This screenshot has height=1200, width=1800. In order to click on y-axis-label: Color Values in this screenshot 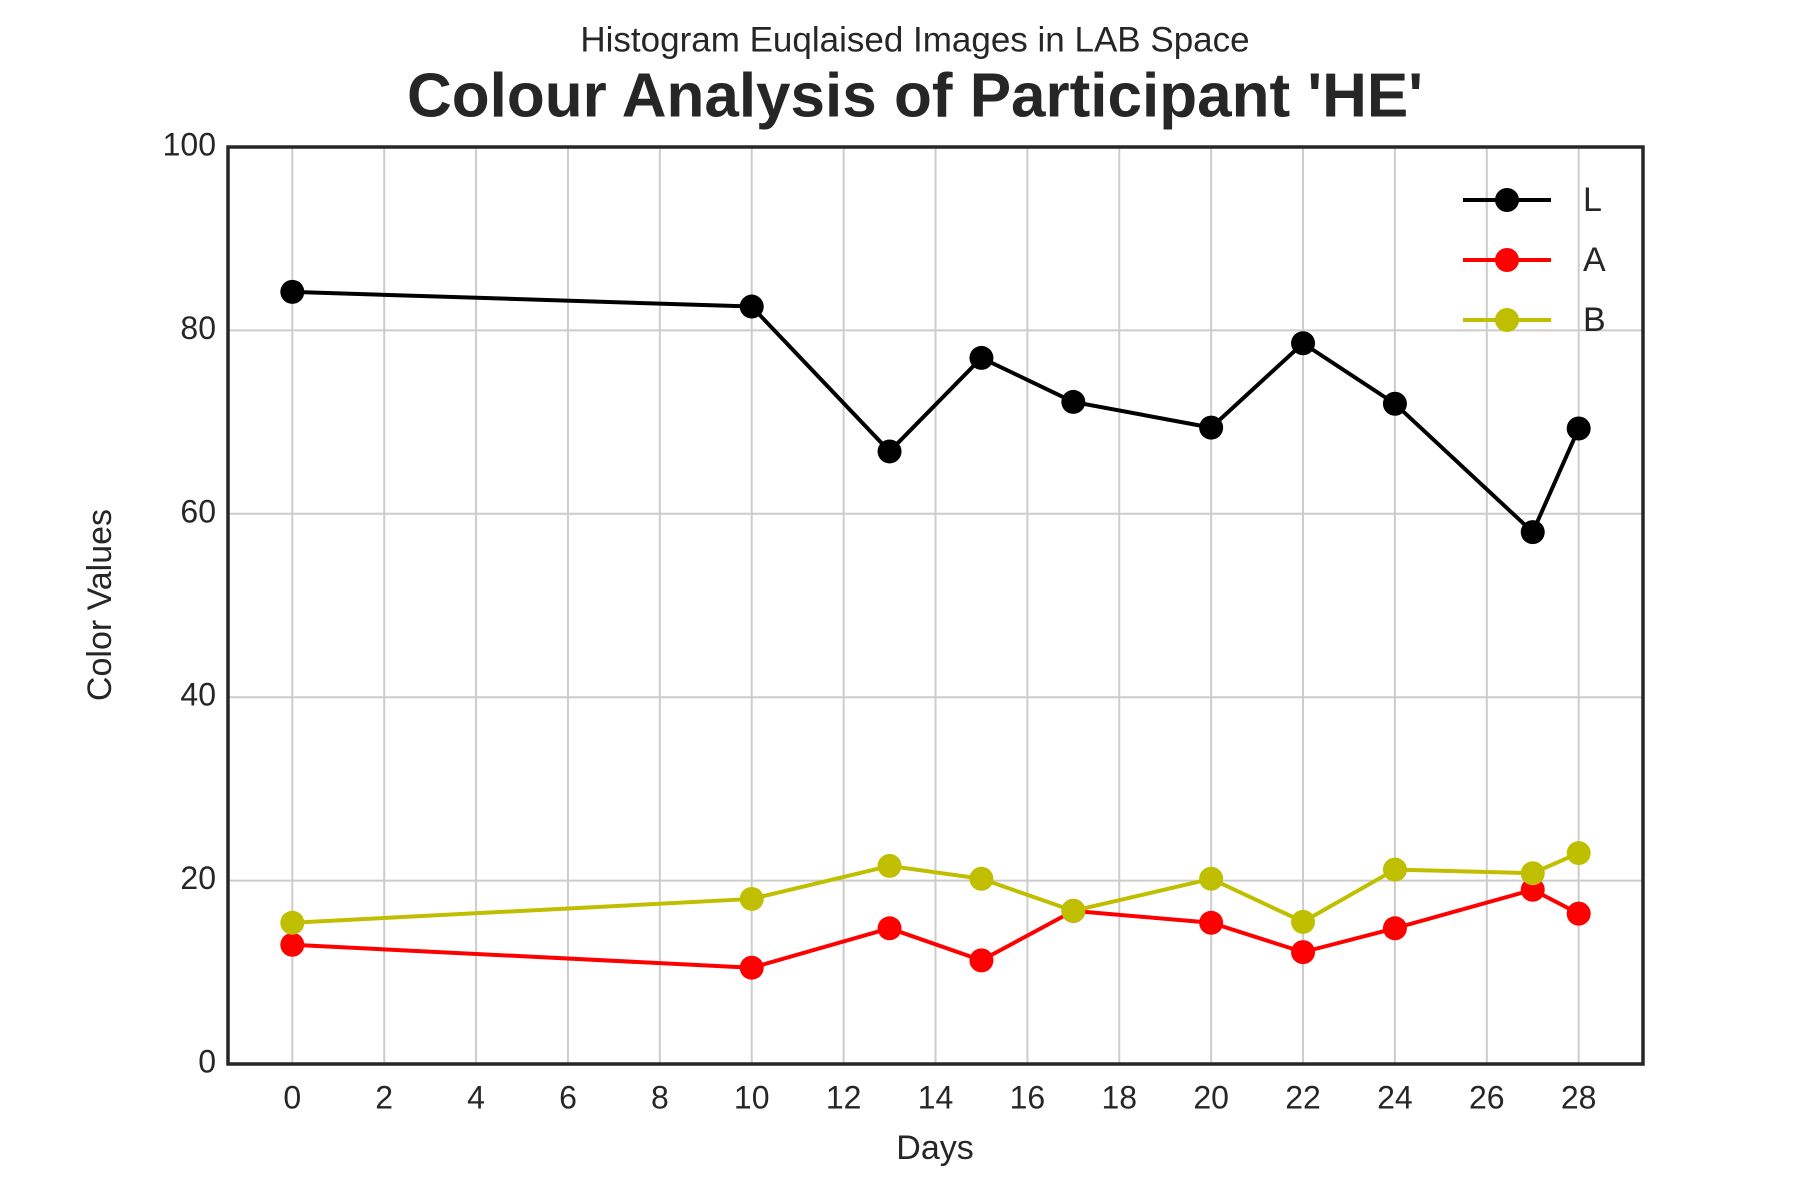, I will do `click(100, 605)`.